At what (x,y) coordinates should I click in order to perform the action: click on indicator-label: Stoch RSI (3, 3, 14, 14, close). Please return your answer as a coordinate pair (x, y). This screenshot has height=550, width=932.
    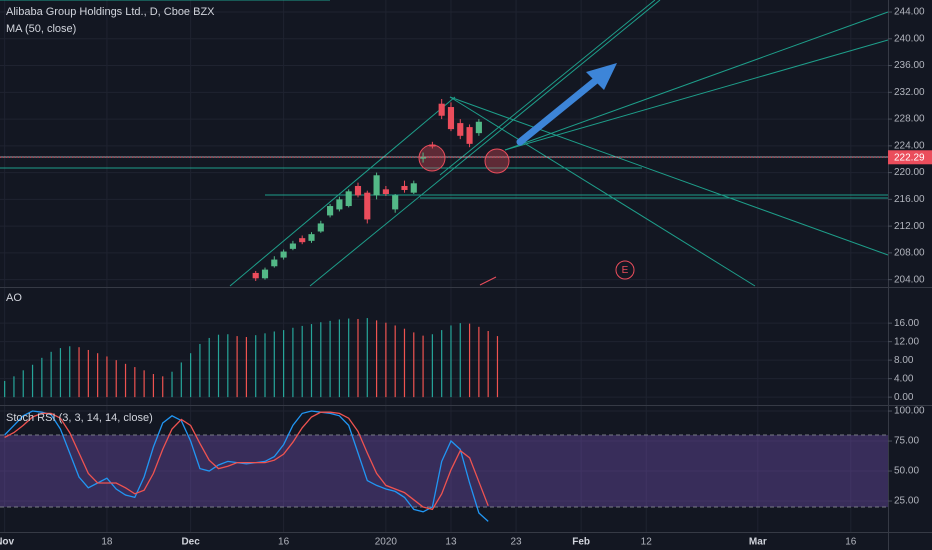
    Looking at the image, I should click on (79, 418).